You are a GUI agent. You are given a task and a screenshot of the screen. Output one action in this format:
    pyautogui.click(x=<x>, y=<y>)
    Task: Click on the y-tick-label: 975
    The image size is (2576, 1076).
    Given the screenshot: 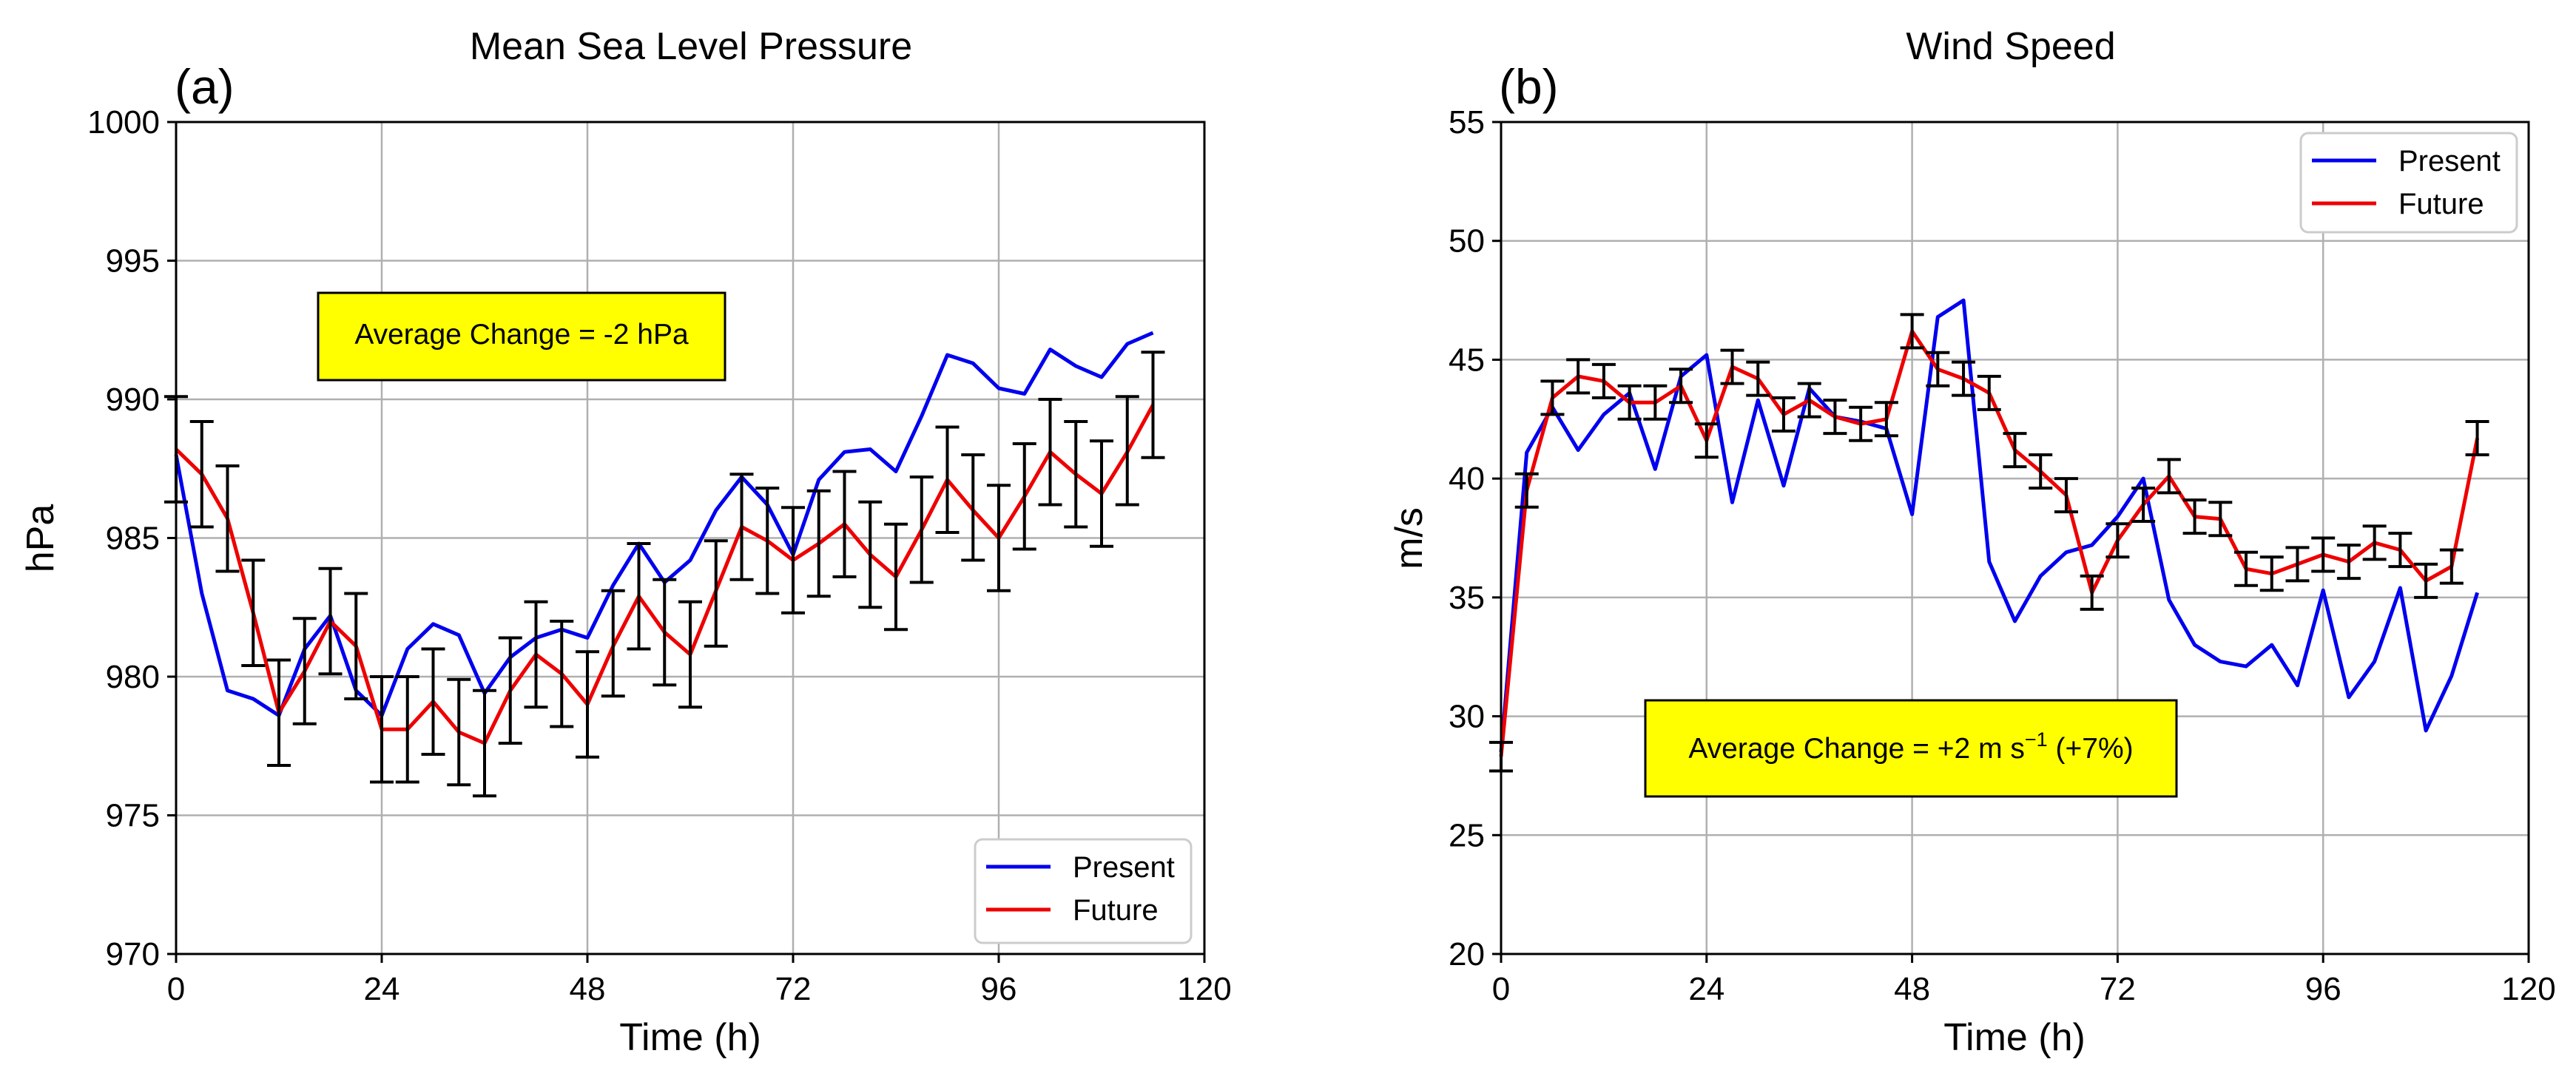 What is the action you would take?
    pyautogui.click(x=133, y=816)
    